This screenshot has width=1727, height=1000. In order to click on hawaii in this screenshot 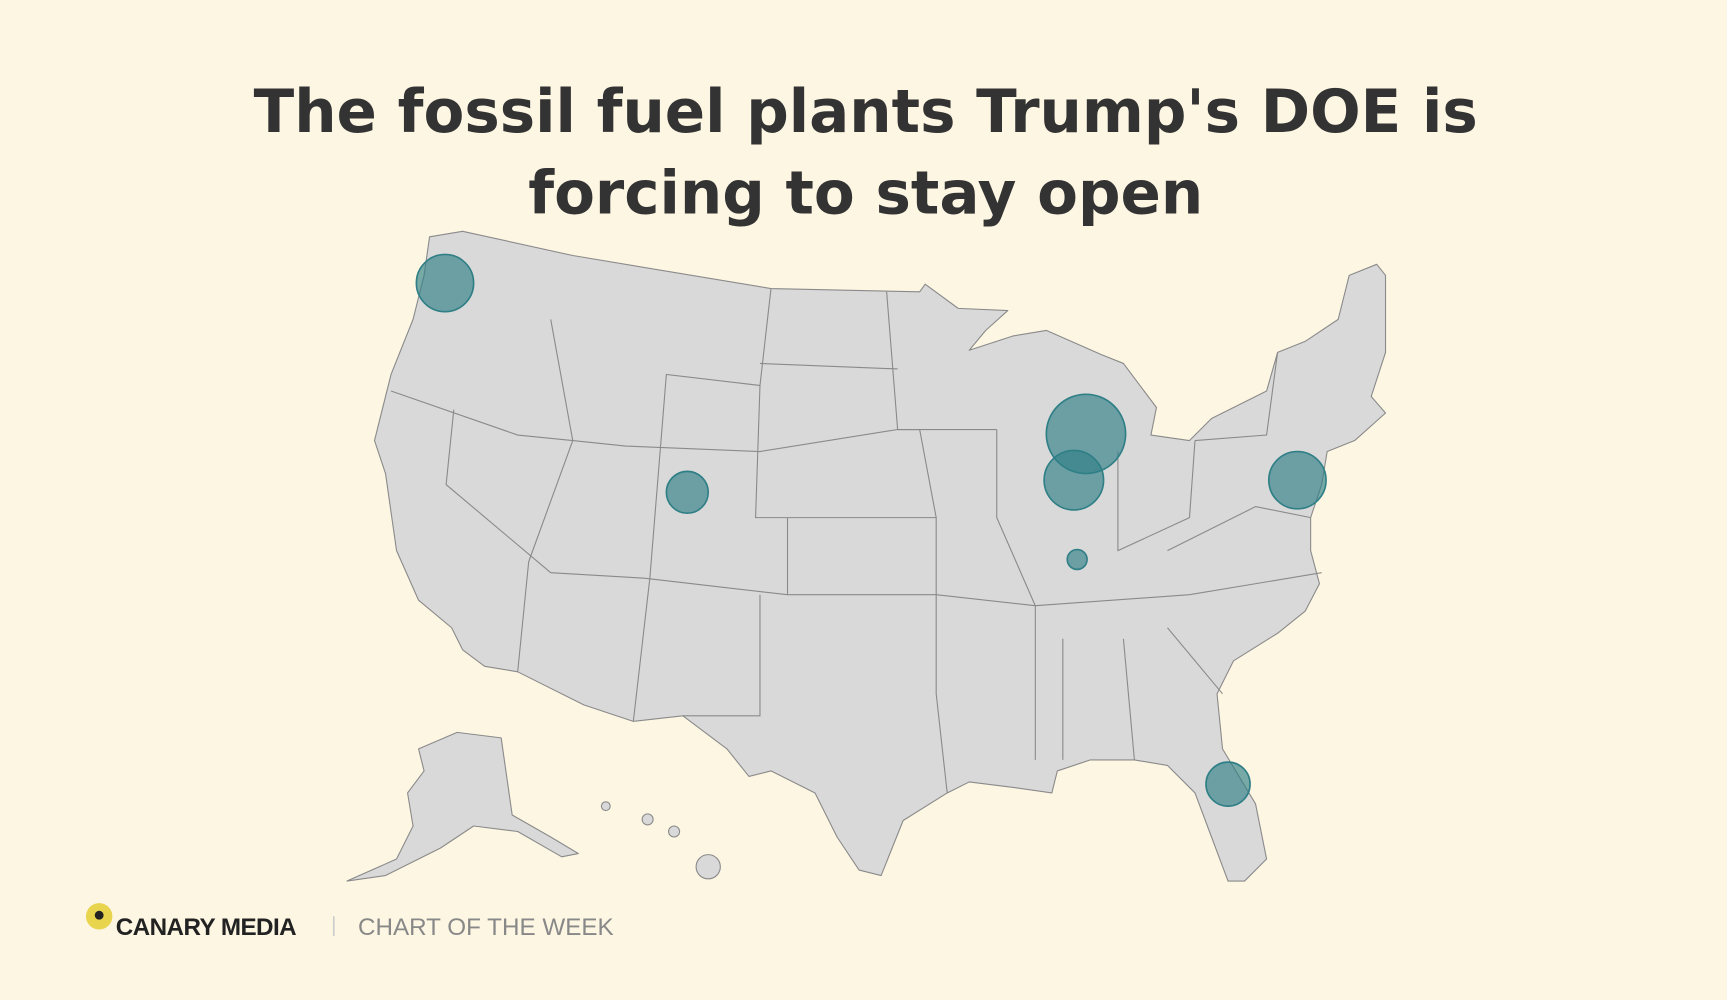, I will do `click(660, 840)`.